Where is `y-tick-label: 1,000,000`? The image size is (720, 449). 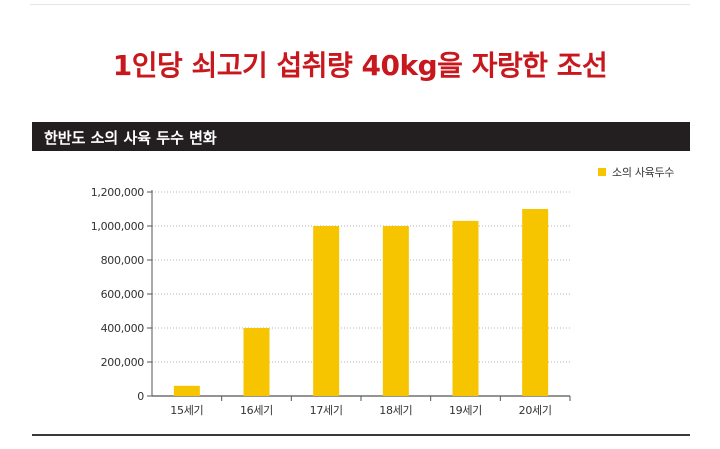
y-tick-label: 1,000,000 is located at coordinates (118, 226).